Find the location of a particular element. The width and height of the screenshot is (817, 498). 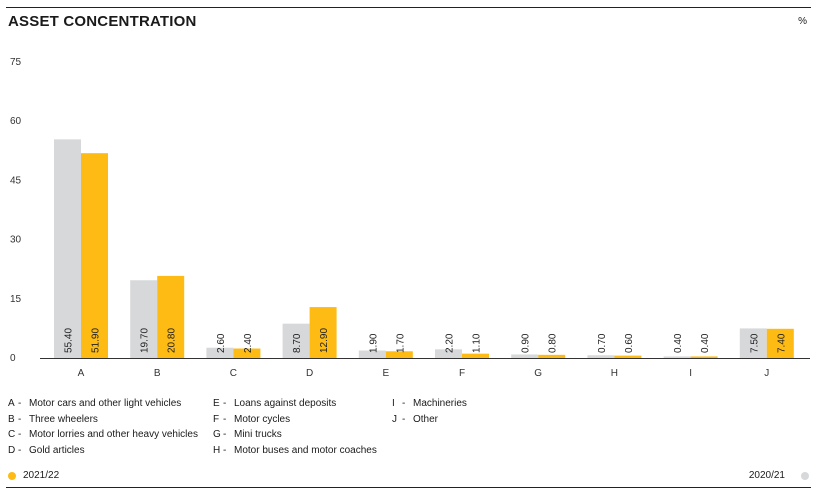

data-label-2020-21-B: 19.70 is located at coordinates (145, 340).